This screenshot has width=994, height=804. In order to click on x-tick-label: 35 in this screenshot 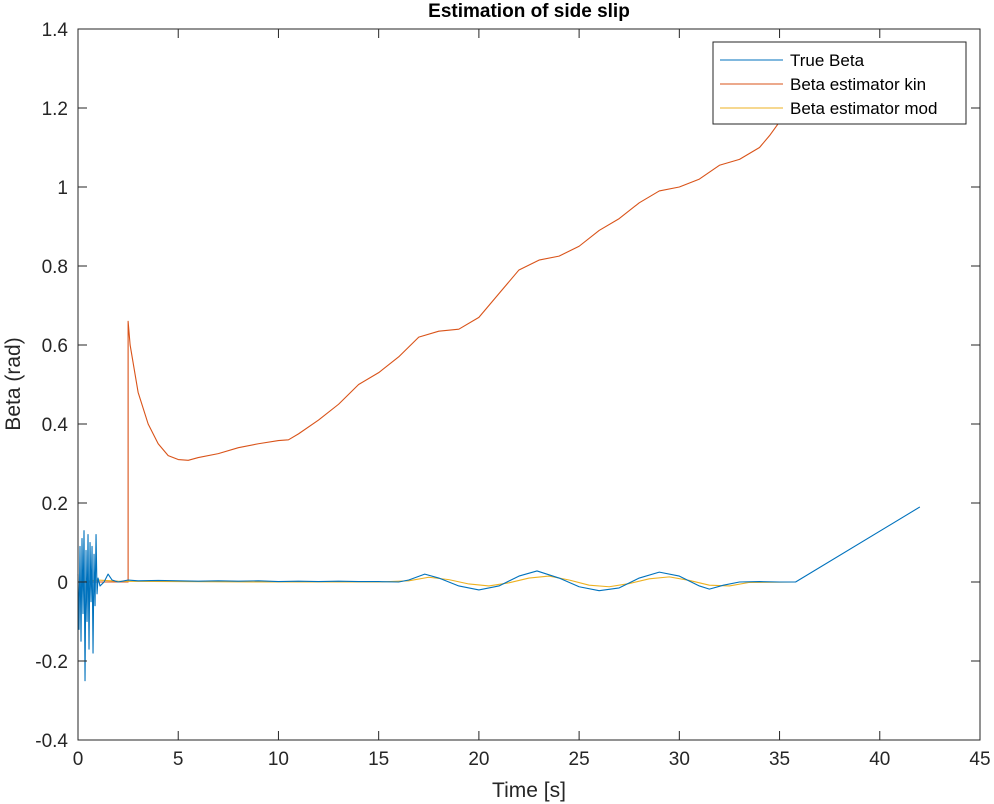, I will do `click(779, 759)`.